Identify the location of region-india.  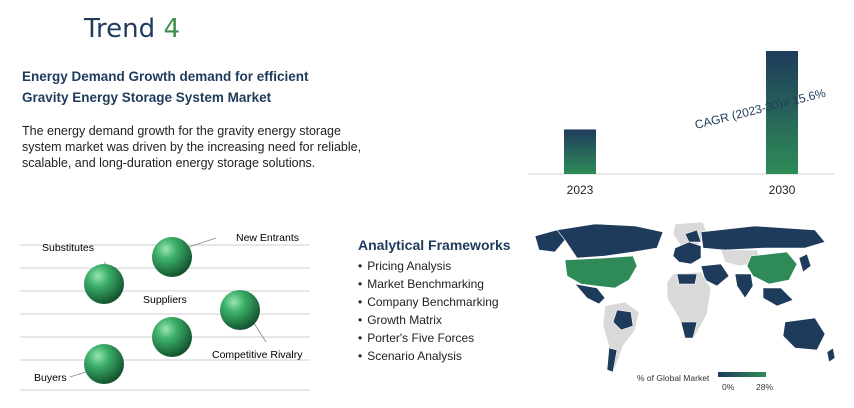
(744, 286).